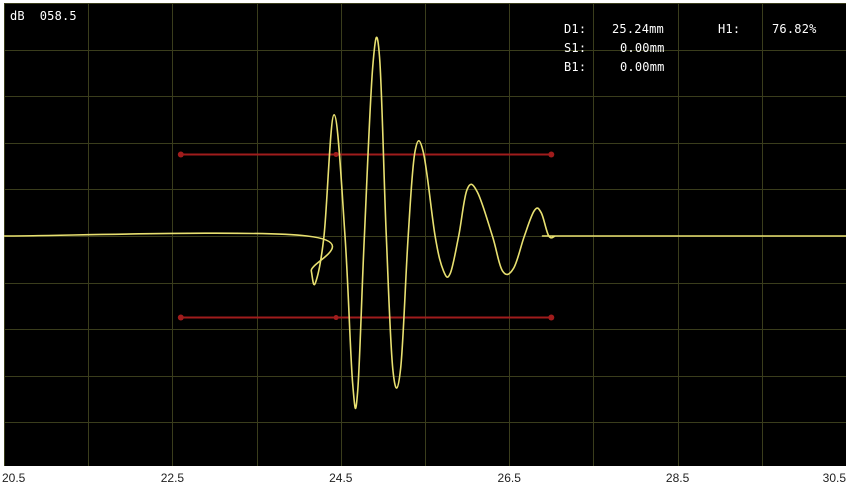 The width and height of the screenshot is (848, 488). I want to click on readout-d1: D1: 25.24mm, so click(614, 31).